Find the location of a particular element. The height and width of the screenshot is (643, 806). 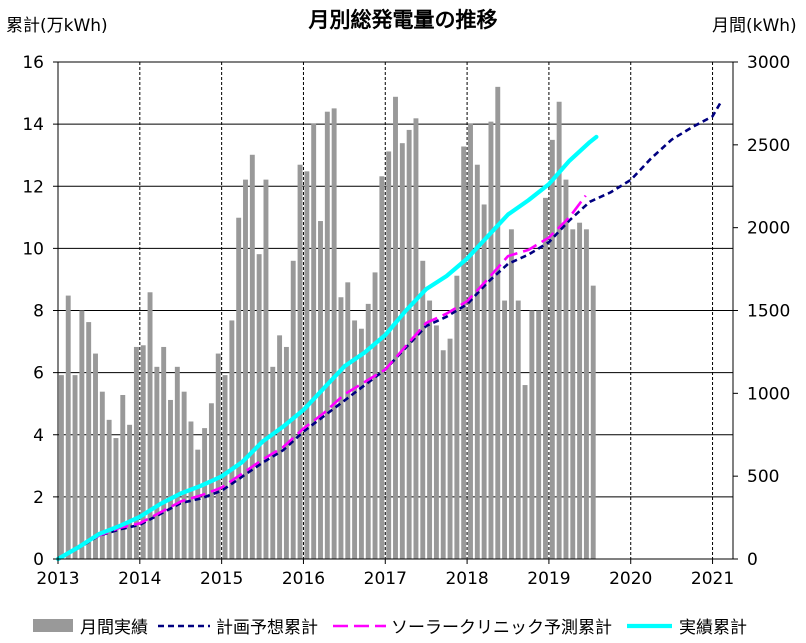

chart-title: 月別総発電量の推移 is located at coordinates (403, 20).